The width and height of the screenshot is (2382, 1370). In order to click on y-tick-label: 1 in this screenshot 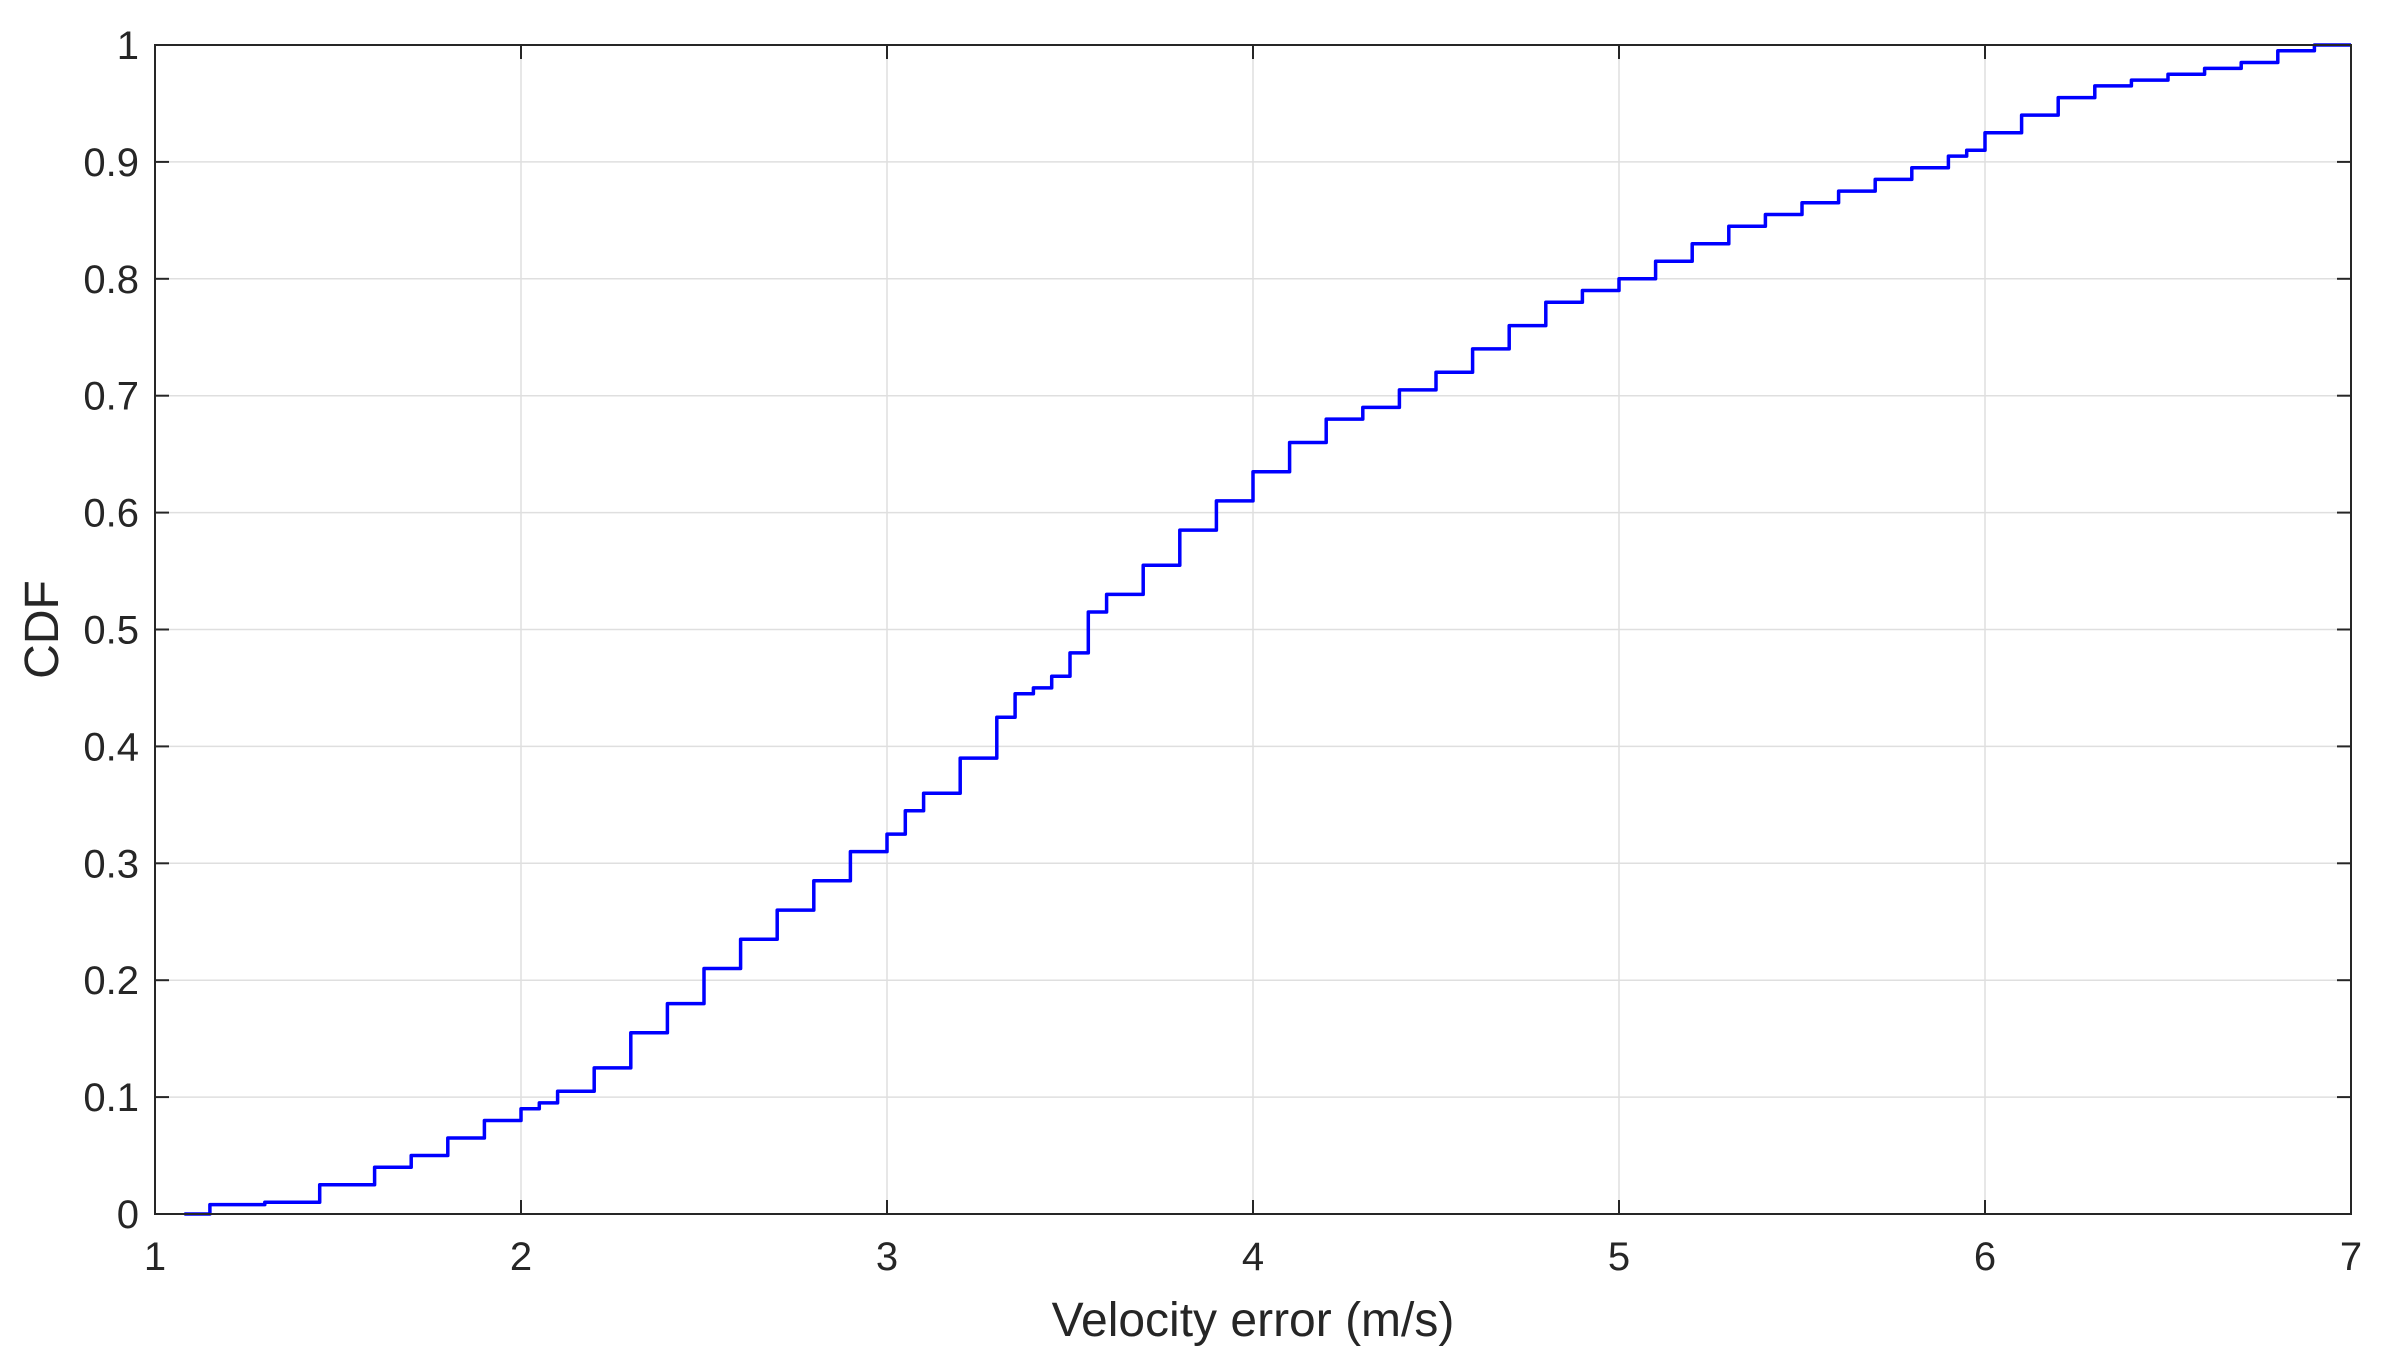, I will do `click(128, 46)`.